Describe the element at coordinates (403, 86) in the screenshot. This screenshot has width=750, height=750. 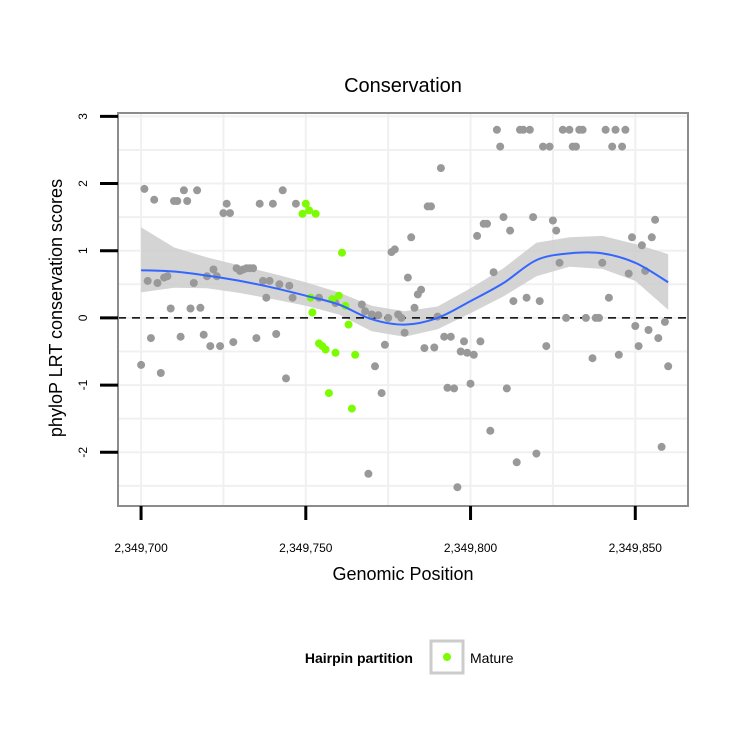
I see `chart-title: Conservation` at that location.